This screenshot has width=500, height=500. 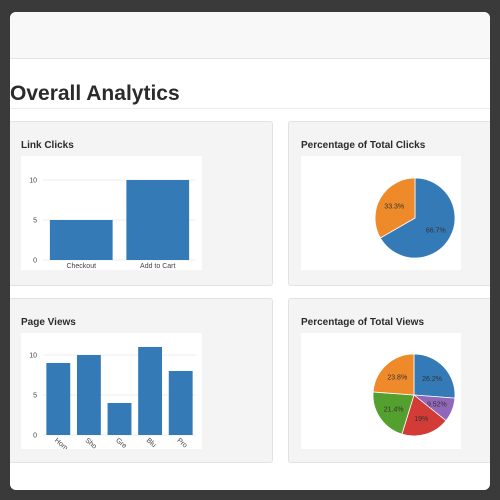 I want to click on link-clicks-svg: 0 5 10 Checkout Add to Cart, so click(x=112, y=224).